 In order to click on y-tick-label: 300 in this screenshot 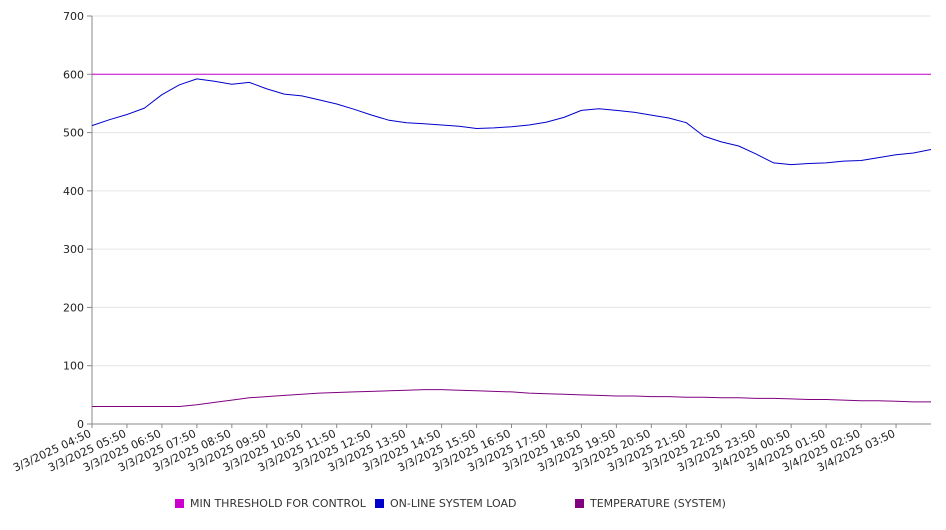, I will do `click(73, 249)`.